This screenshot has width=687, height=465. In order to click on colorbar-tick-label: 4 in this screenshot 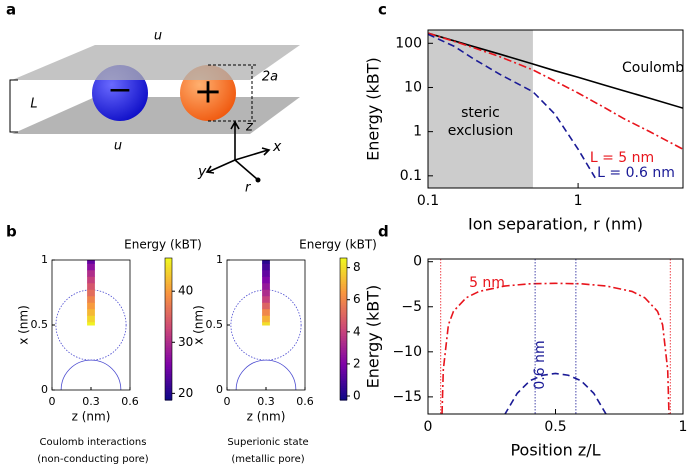, I will do `click(357, 331)`.